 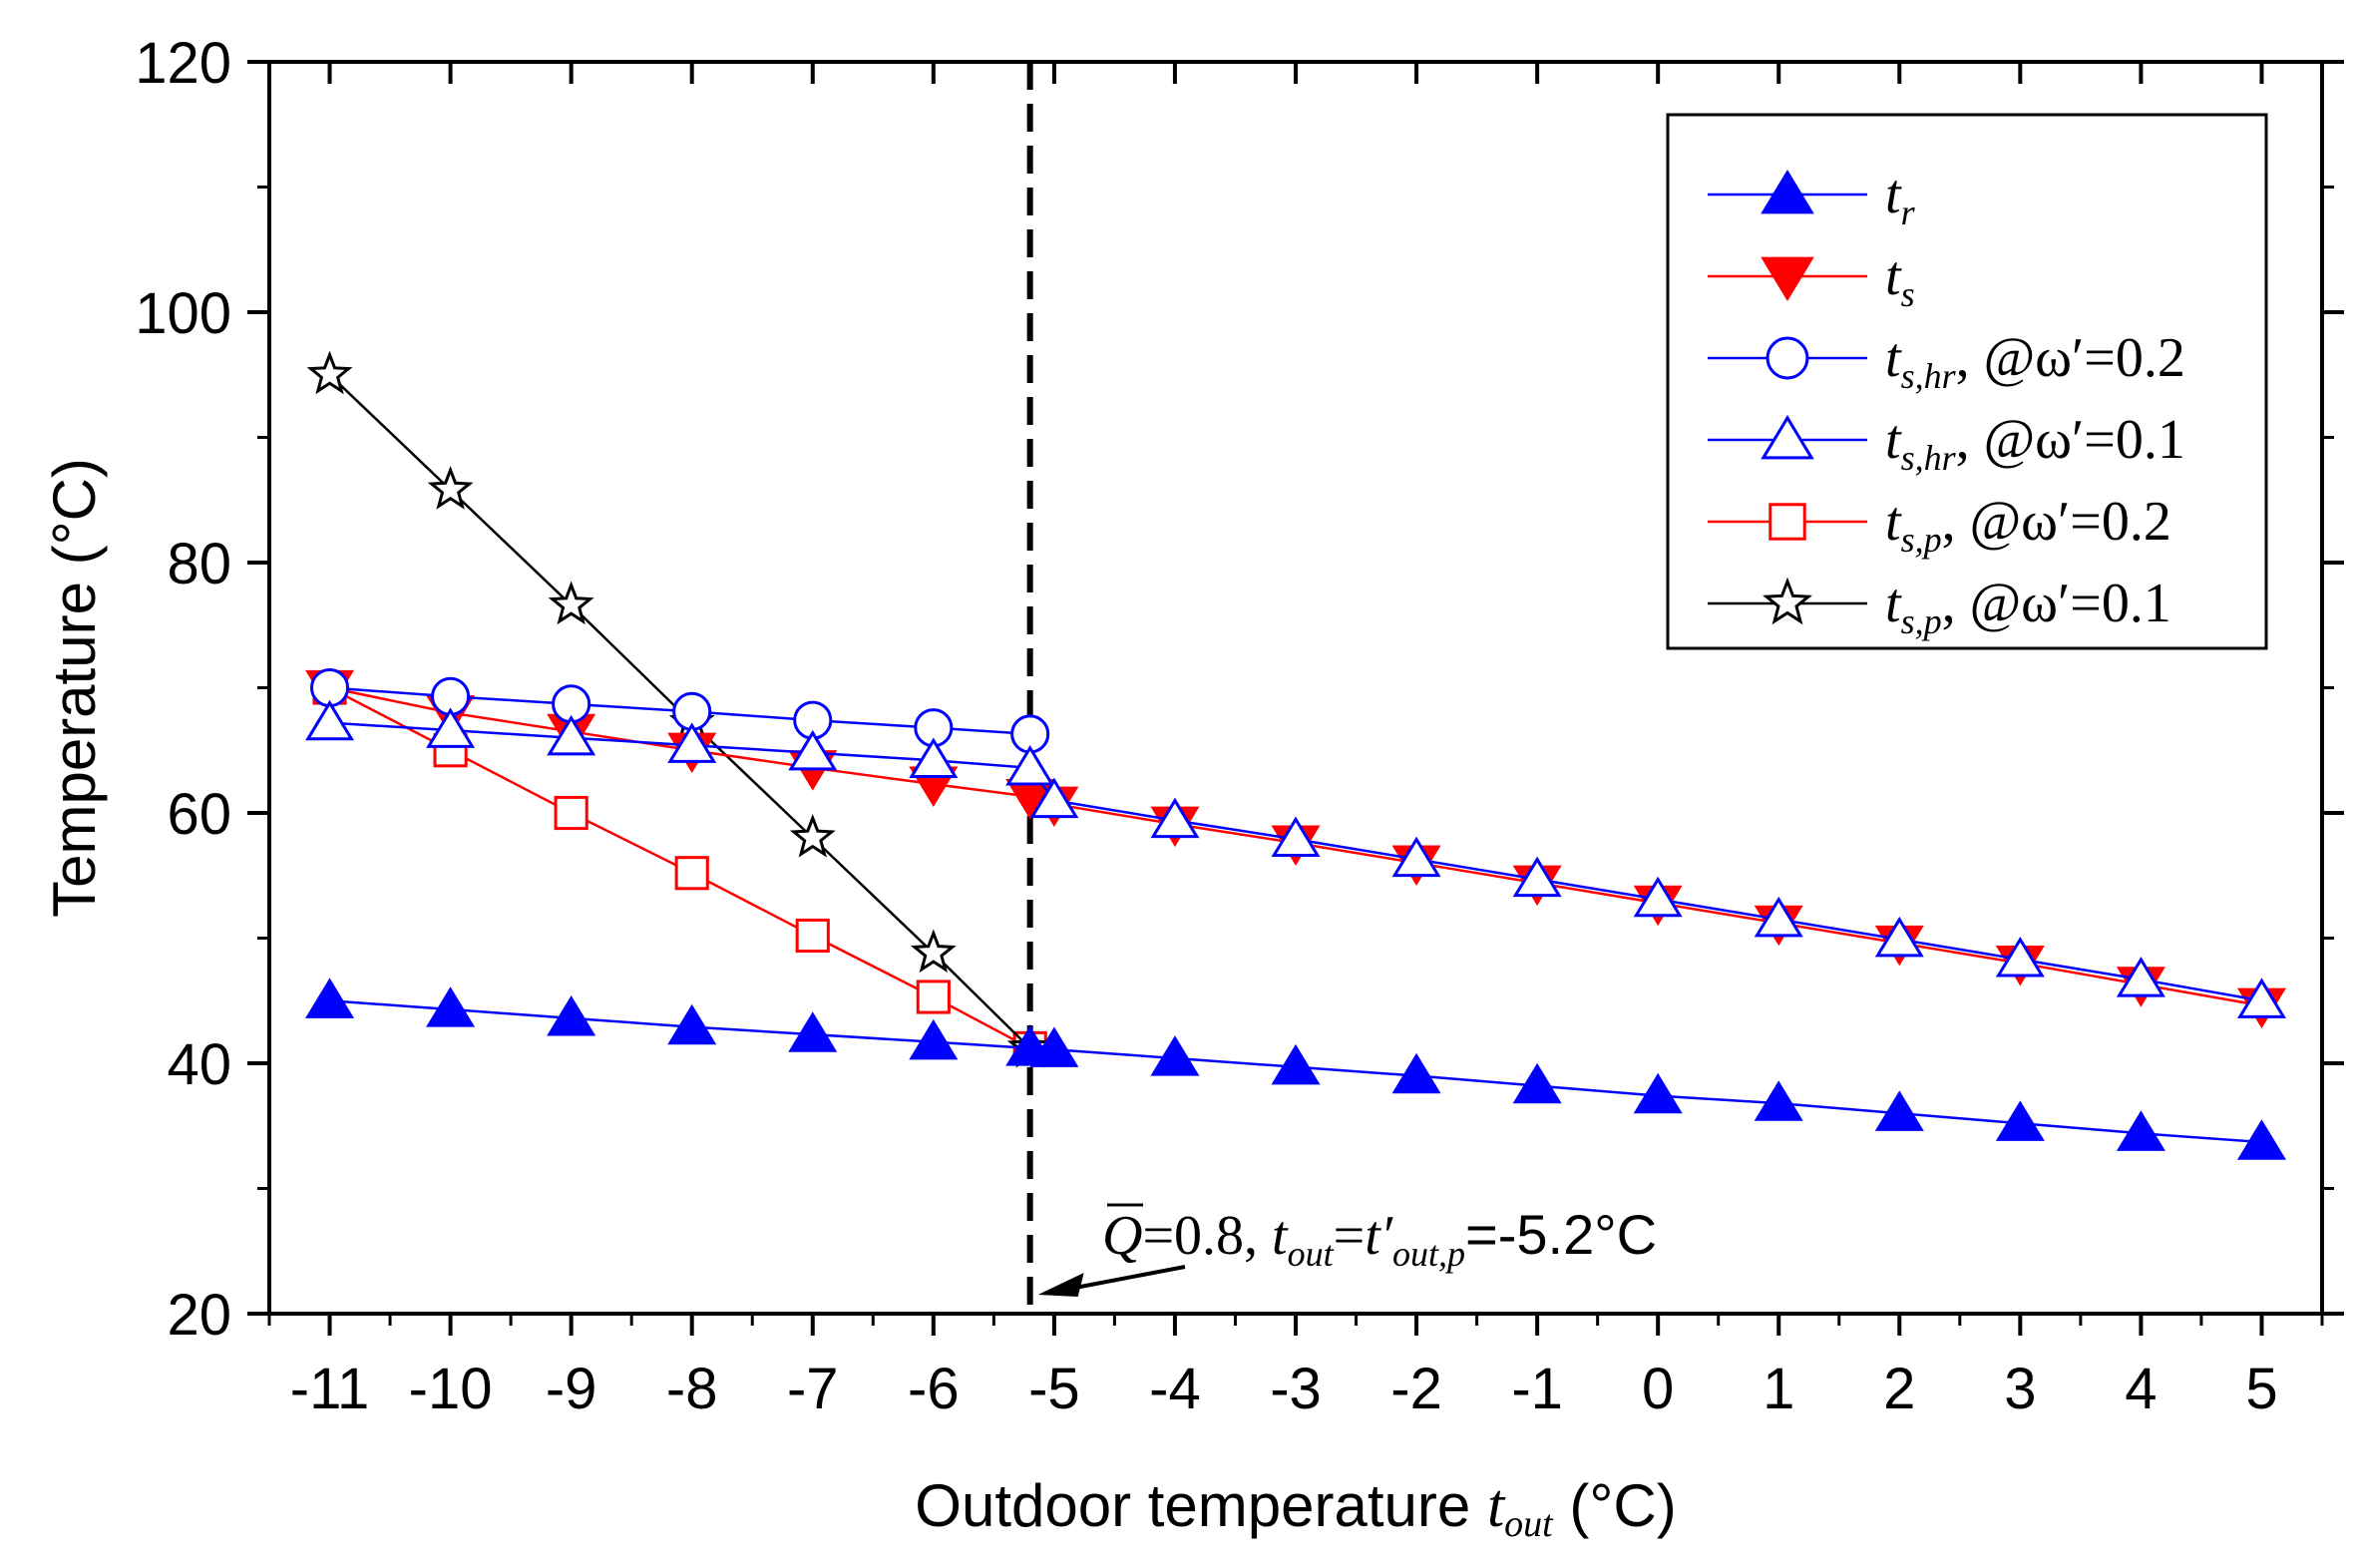 I want to click on y-axis-title: Temperature (°C), so click(x=74, y=688).